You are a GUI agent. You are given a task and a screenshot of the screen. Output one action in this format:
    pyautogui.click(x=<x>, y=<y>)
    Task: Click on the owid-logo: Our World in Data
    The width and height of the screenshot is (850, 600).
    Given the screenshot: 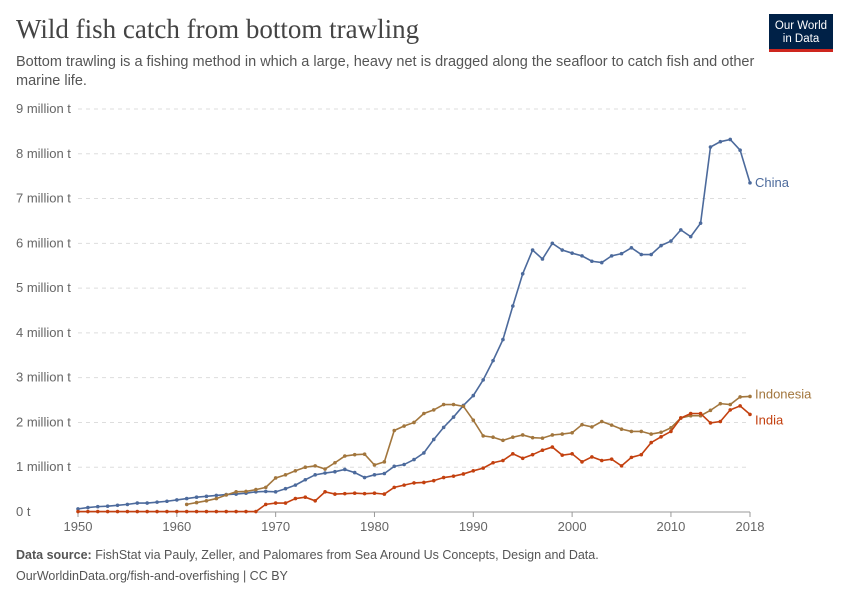 What is the action you would take?
    pyautogui.click(x=801, y=33)
    